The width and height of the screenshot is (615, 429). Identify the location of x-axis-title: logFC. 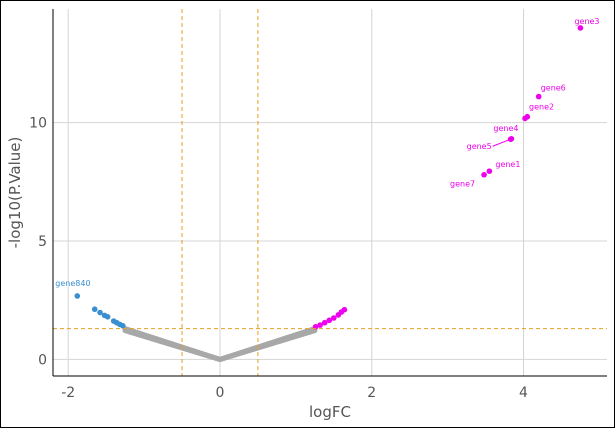
(330, 412).